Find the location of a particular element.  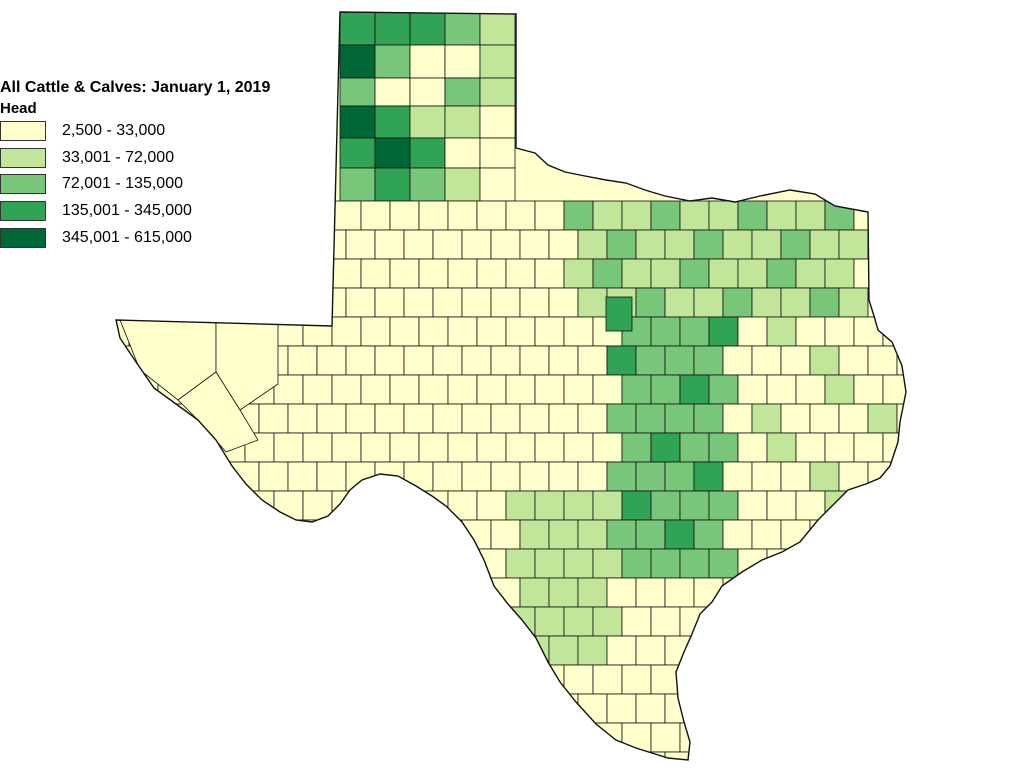

legend-item: 72,001 - 135,000 is located at coordinates (160, 184).